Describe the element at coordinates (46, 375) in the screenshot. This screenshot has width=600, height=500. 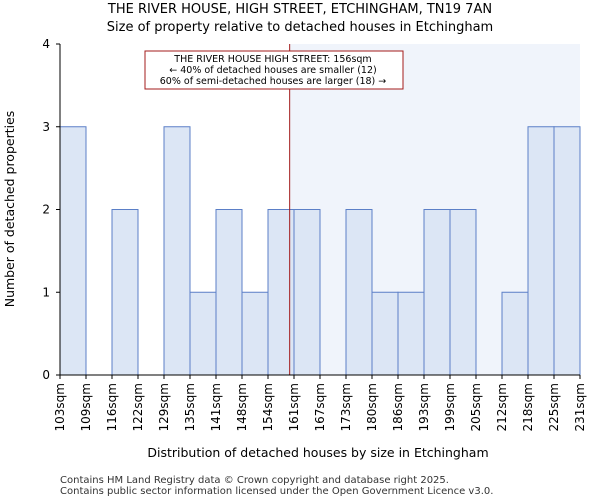
I see `y-tick-label: 0` at that location.